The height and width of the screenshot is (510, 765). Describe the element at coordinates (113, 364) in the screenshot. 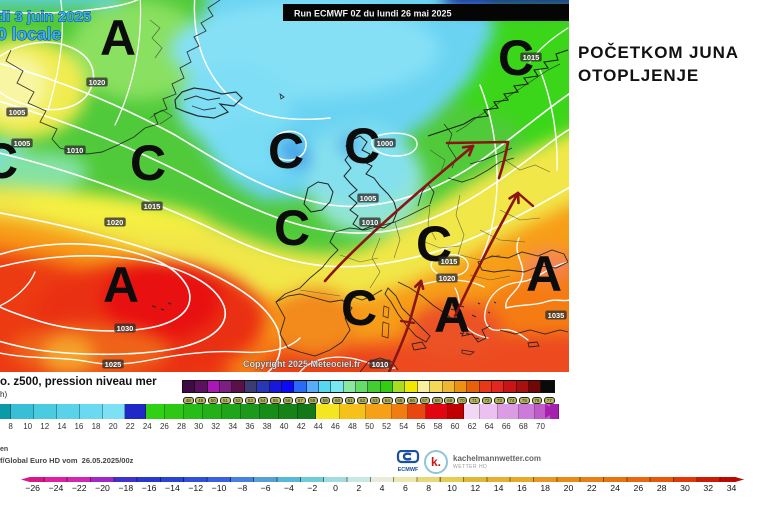

I see `svg-text: 1025` at that location.